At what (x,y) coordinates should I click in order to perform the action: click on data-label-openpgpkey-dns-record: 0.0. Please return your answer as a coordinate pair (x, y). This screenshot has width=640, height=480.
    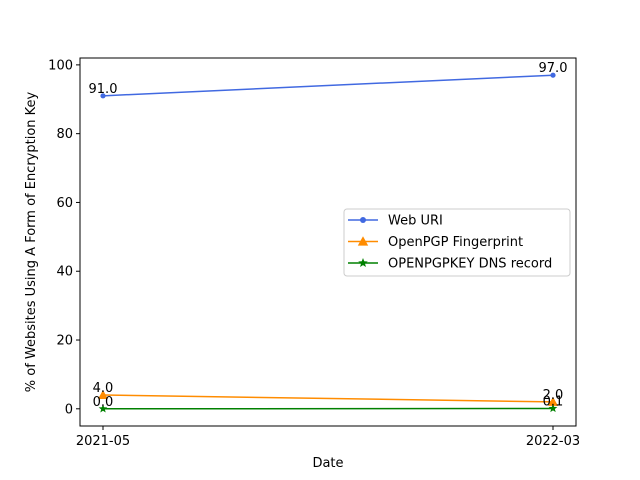
    Looking at the image, I should click on (103, 402).